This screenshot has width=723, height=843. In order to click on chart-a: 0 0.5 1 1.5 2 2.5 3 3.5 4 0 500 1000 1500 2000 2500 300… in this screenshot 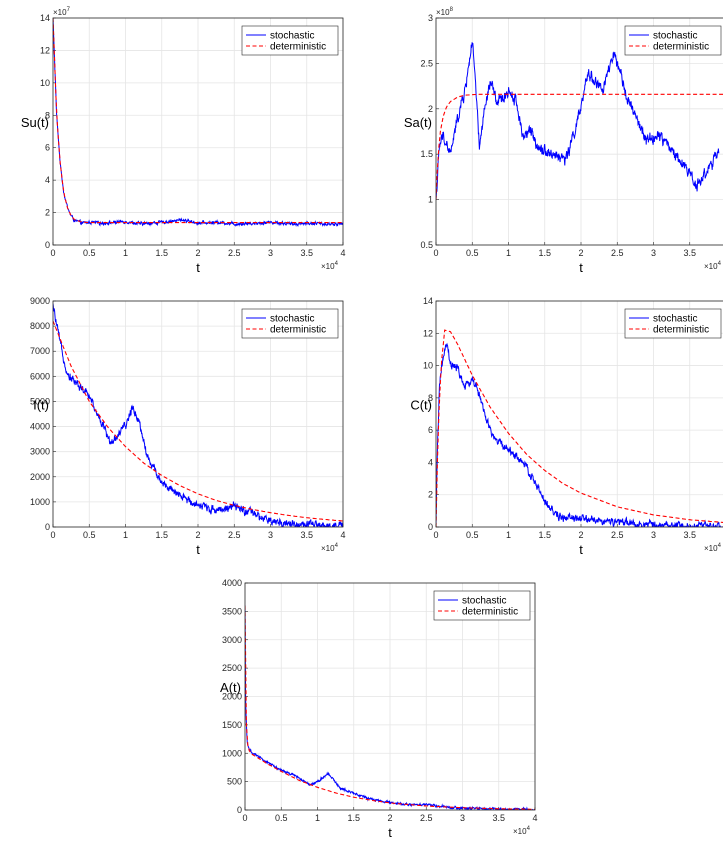, I will do `click(378, 709)`.